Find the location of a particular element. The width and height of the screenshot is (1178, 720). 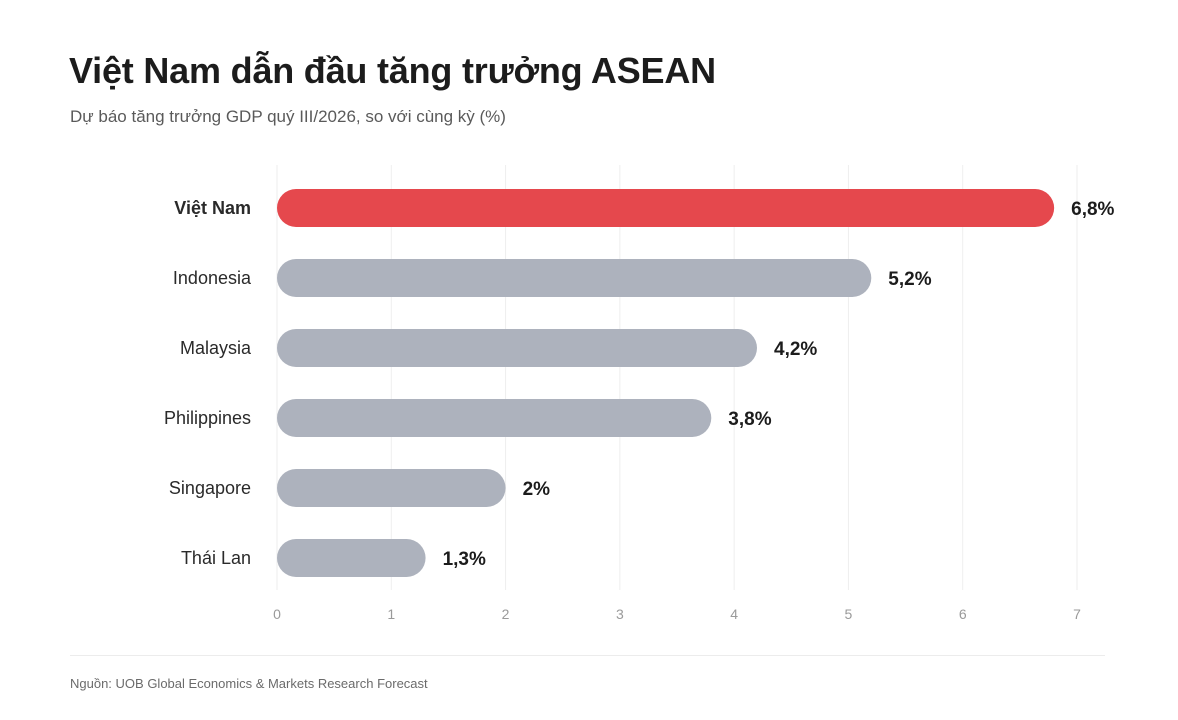

x-tick-label: 4 is located at coordinates (734, 614).